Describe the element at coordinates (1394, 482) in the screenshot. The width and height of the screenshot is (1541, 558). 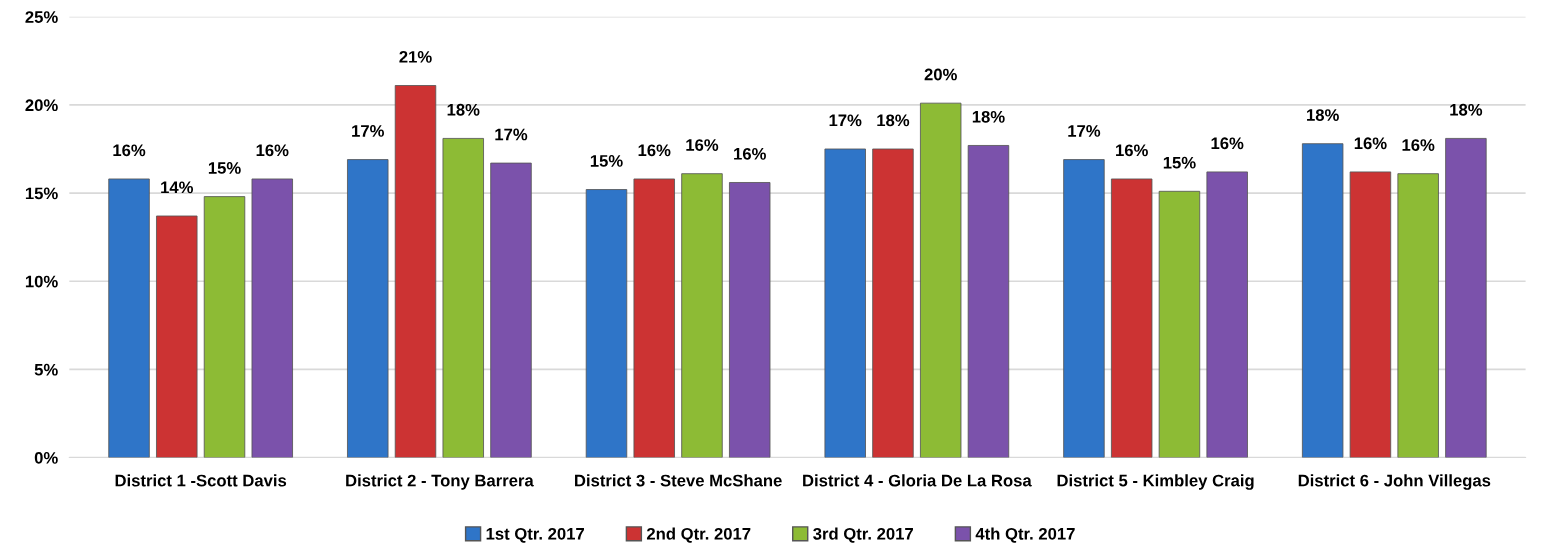
I see `x-tick-label: District 6 - John Villegas` at that location.